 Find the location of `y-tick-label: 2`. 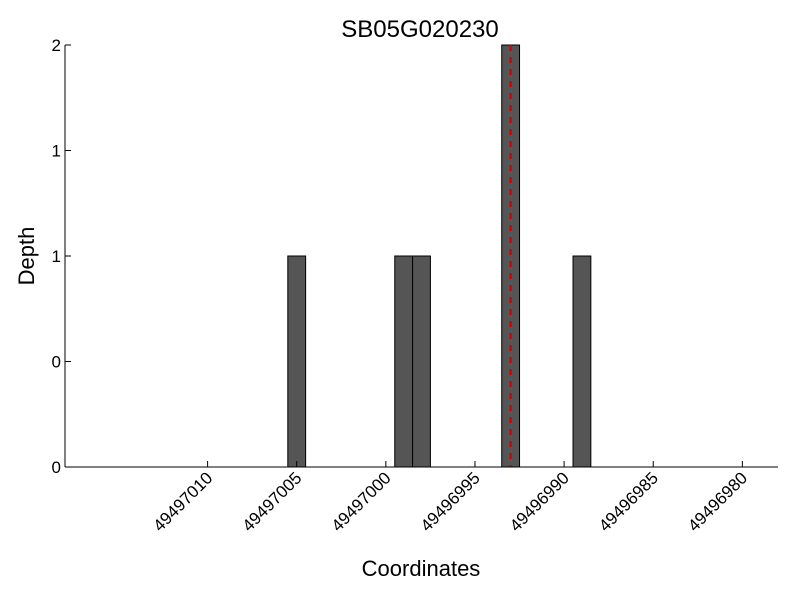

y-tick-label: 2 is located at coordinates (56, 45).